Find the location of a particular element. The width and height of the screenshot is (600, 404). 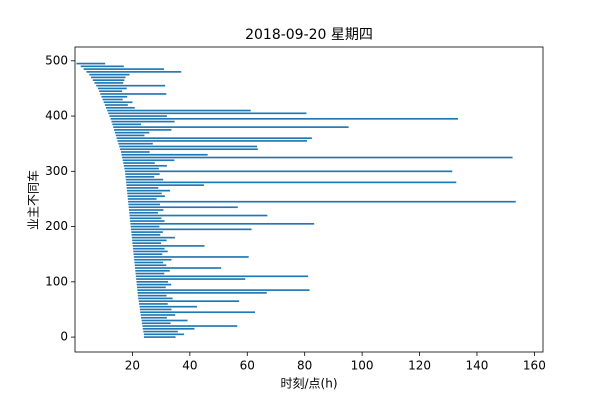

x-tick-label: 140 is located at coordinates (477, 366).